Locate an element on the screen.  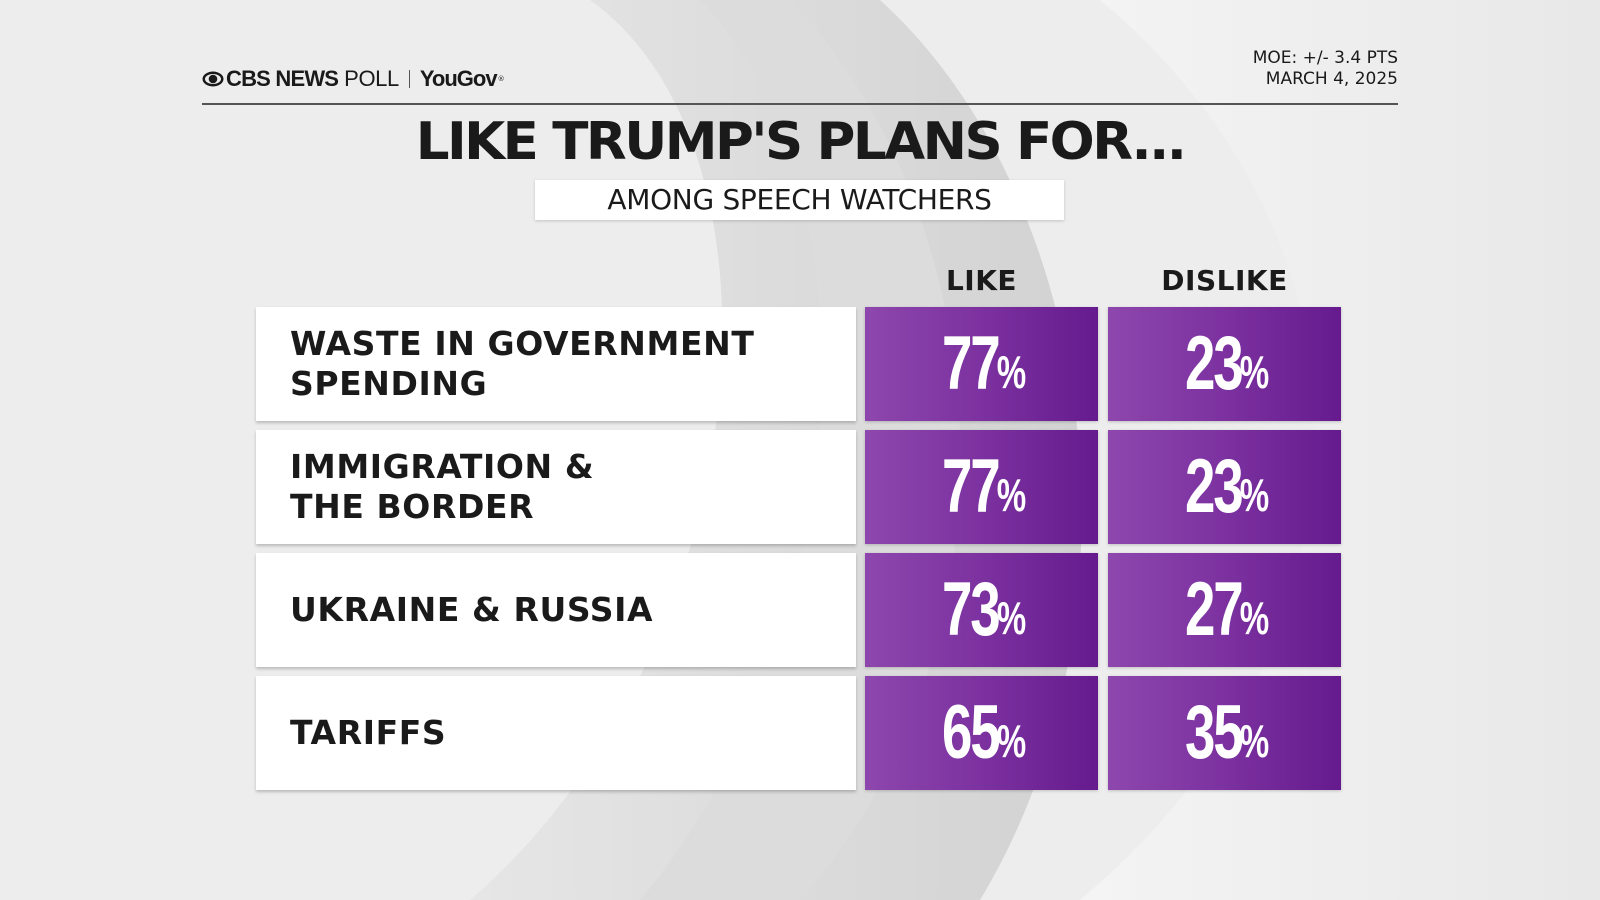
value-number: 65 is located at coordinates (971, 732).